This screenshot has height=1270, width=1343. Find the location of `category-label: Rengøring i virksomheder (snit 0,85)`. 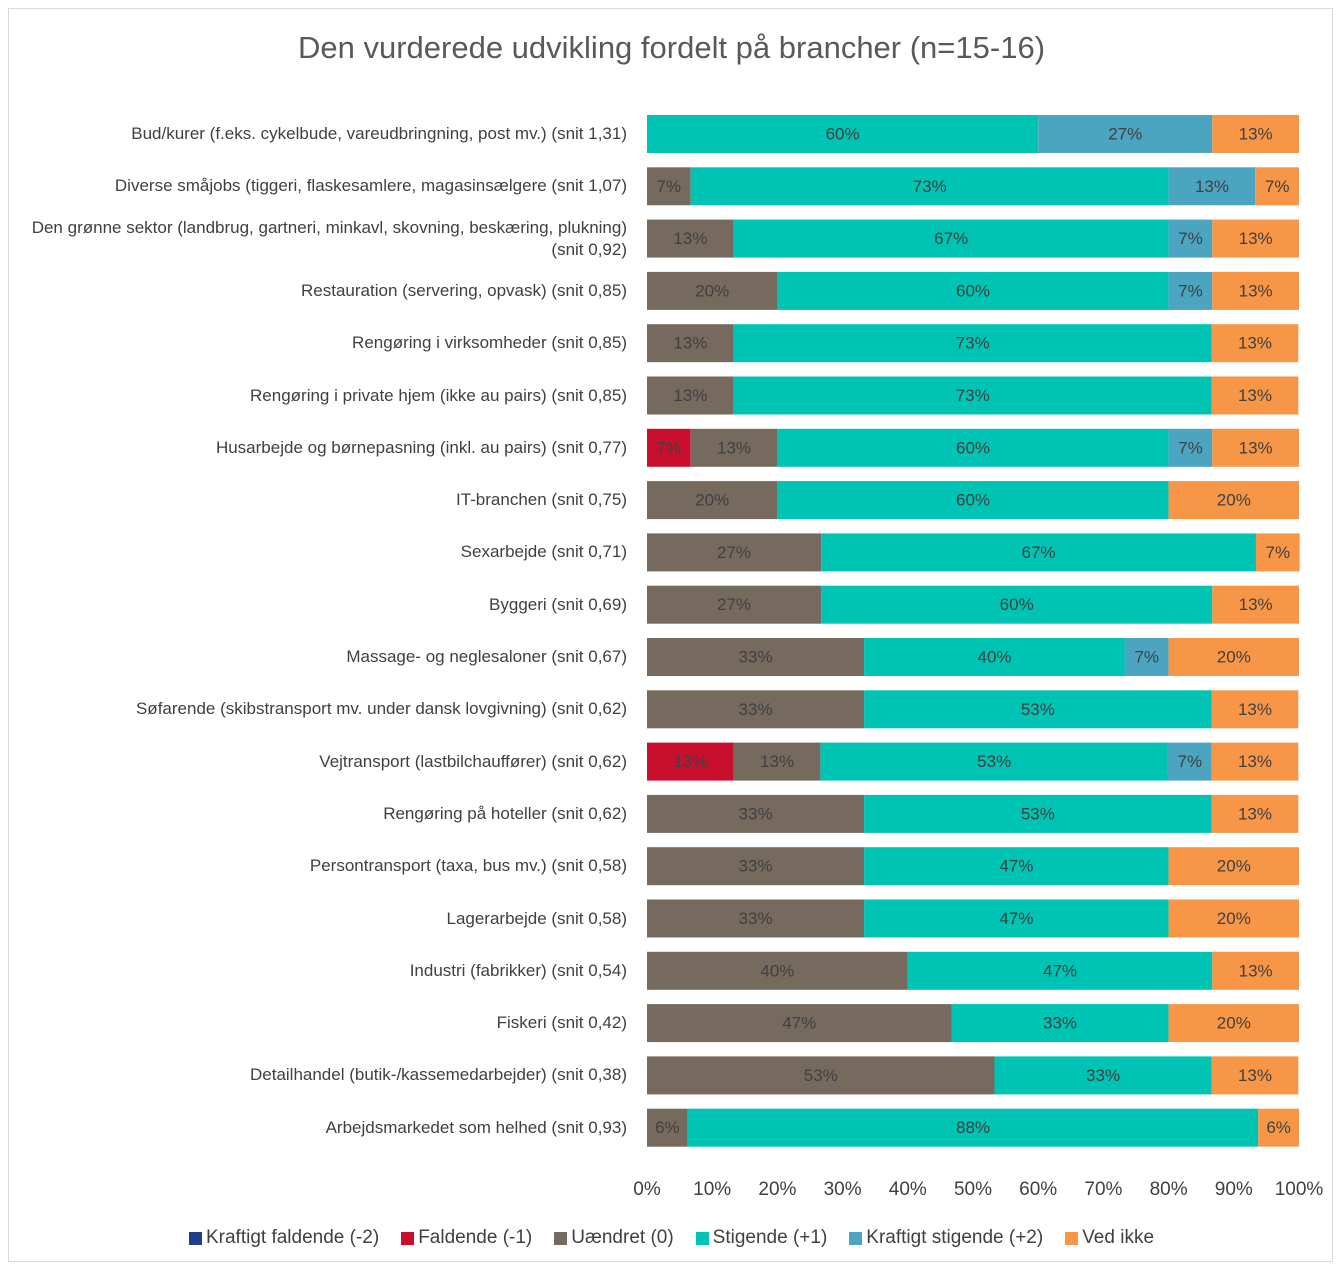

category-label: Rengøring i virksomheder (snit 0,85) is located at coordinates (489, 343).